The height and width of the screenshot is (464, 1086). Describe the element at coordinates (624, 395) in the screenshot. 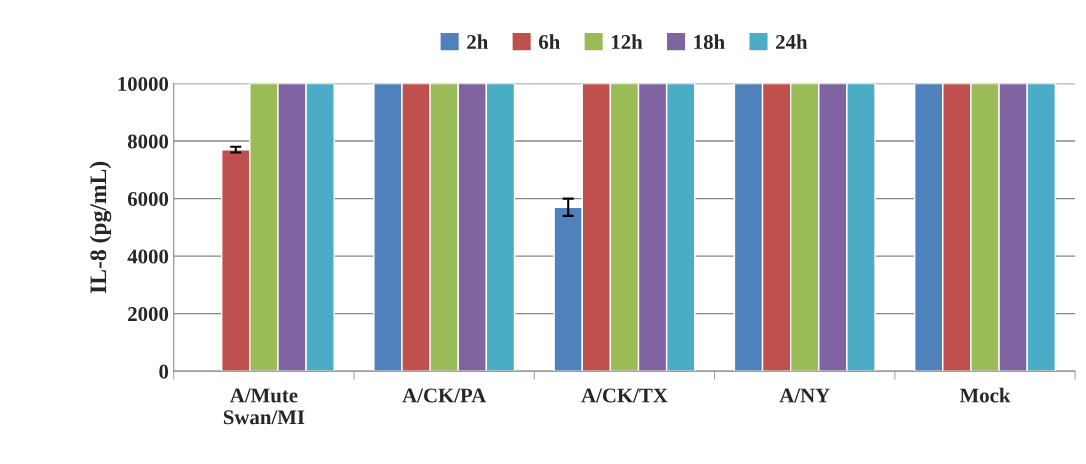

I see `x-tick-label: A/CK/TX` at that location.